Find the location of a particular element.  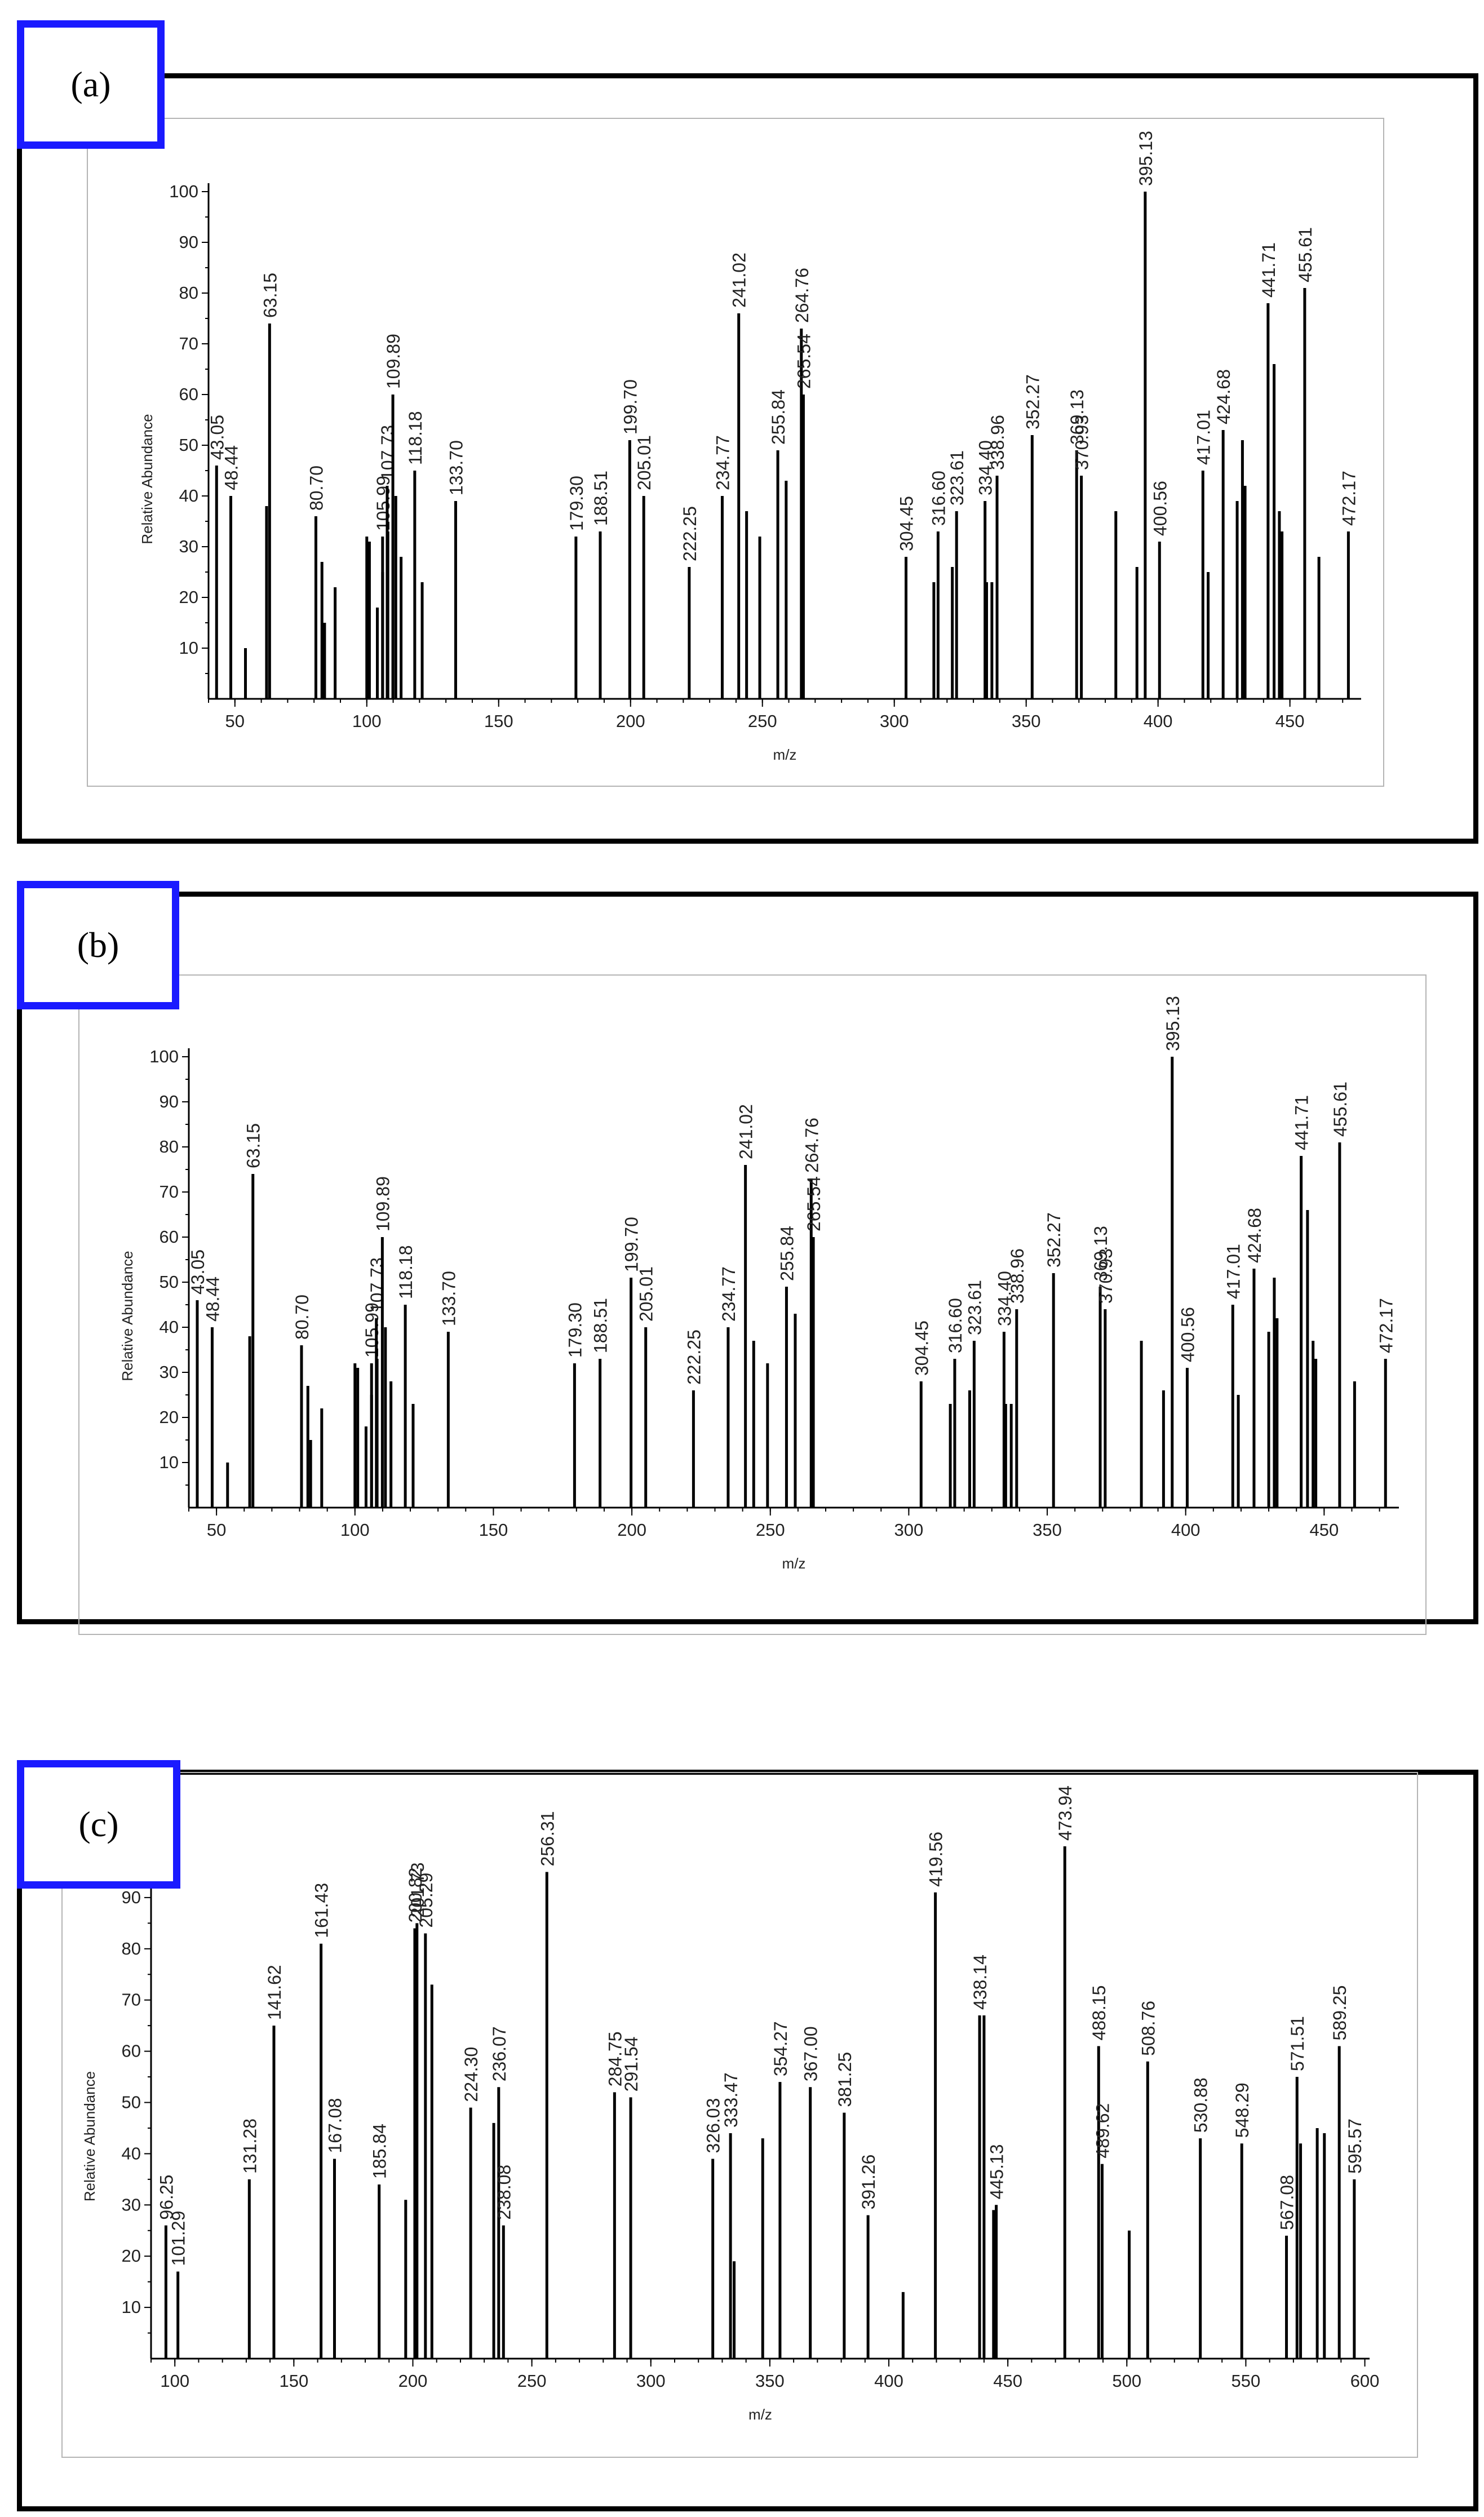

peak-label: 80.70 is located at coordinates (316, 488).